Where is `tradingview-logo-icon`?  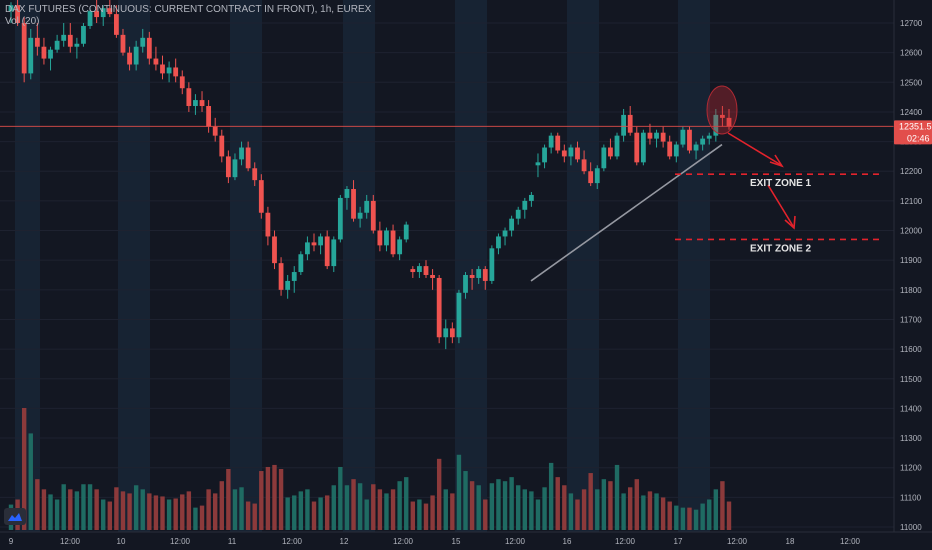
tradingview-logo-icon is located at coordinates (15, 516).